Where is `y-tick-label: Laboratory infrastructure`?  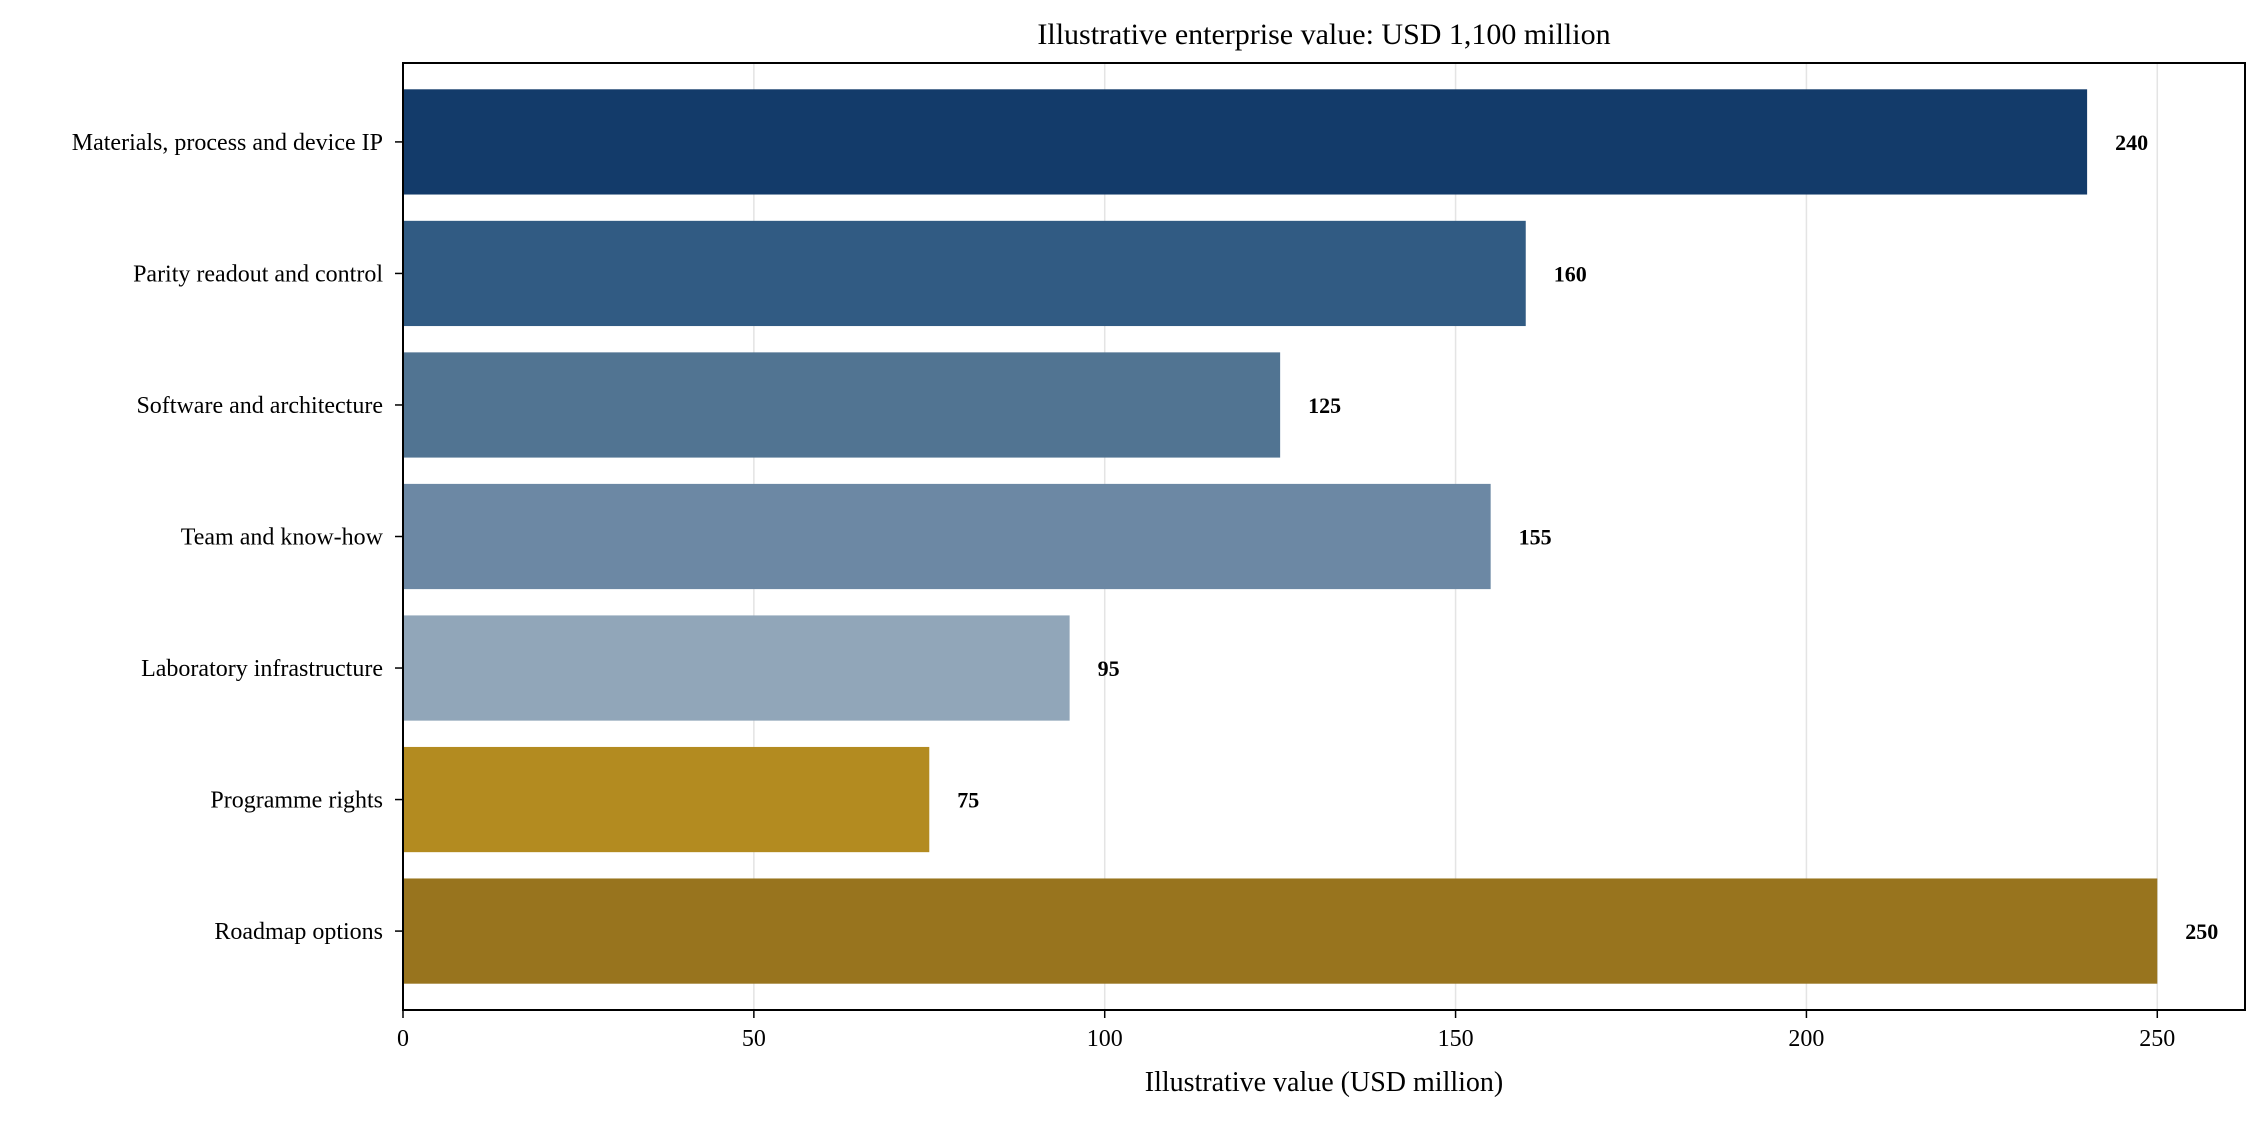
y-tick-label: Laboratory infrastructure is located at coordinates (262, 669).